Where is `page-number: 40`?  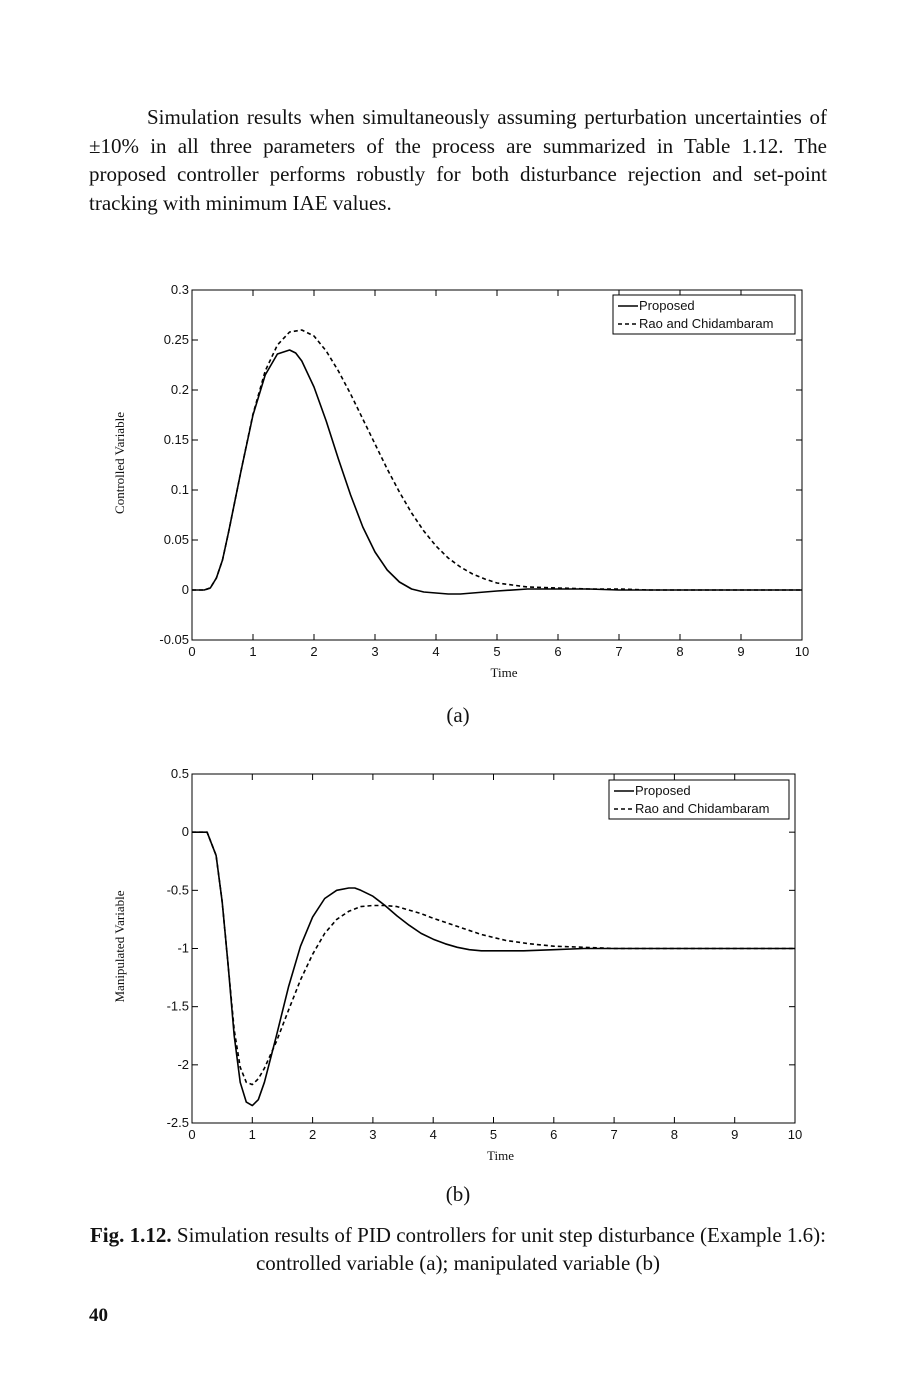 page-number: 40 is located at coordinates (98, 1315).